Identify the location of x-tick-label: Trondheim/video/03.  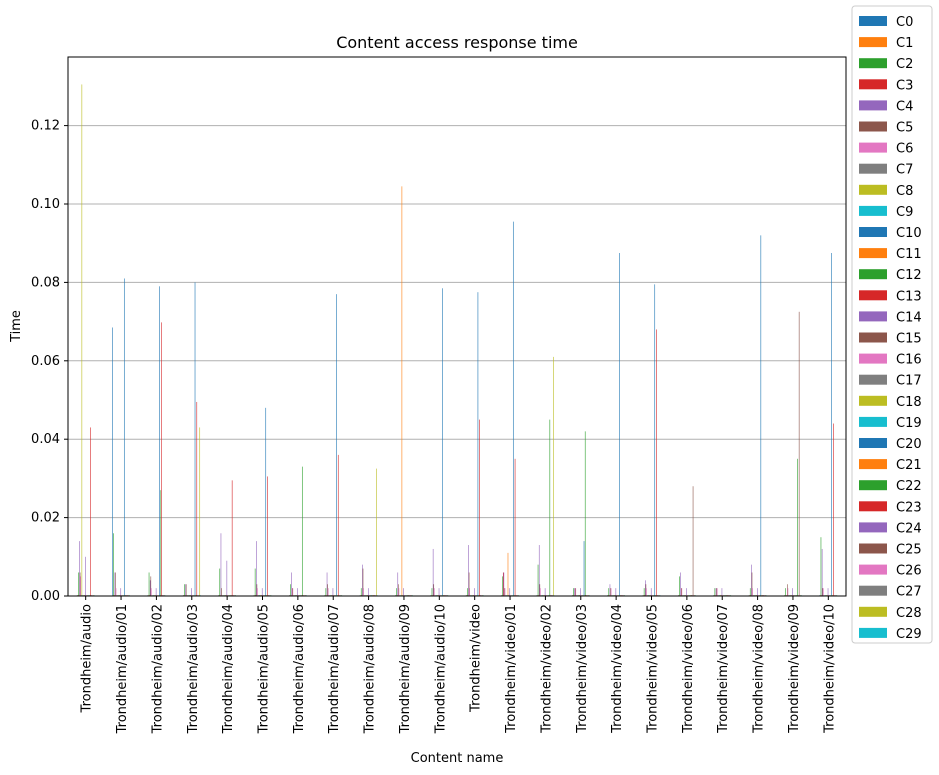
(582, 669).